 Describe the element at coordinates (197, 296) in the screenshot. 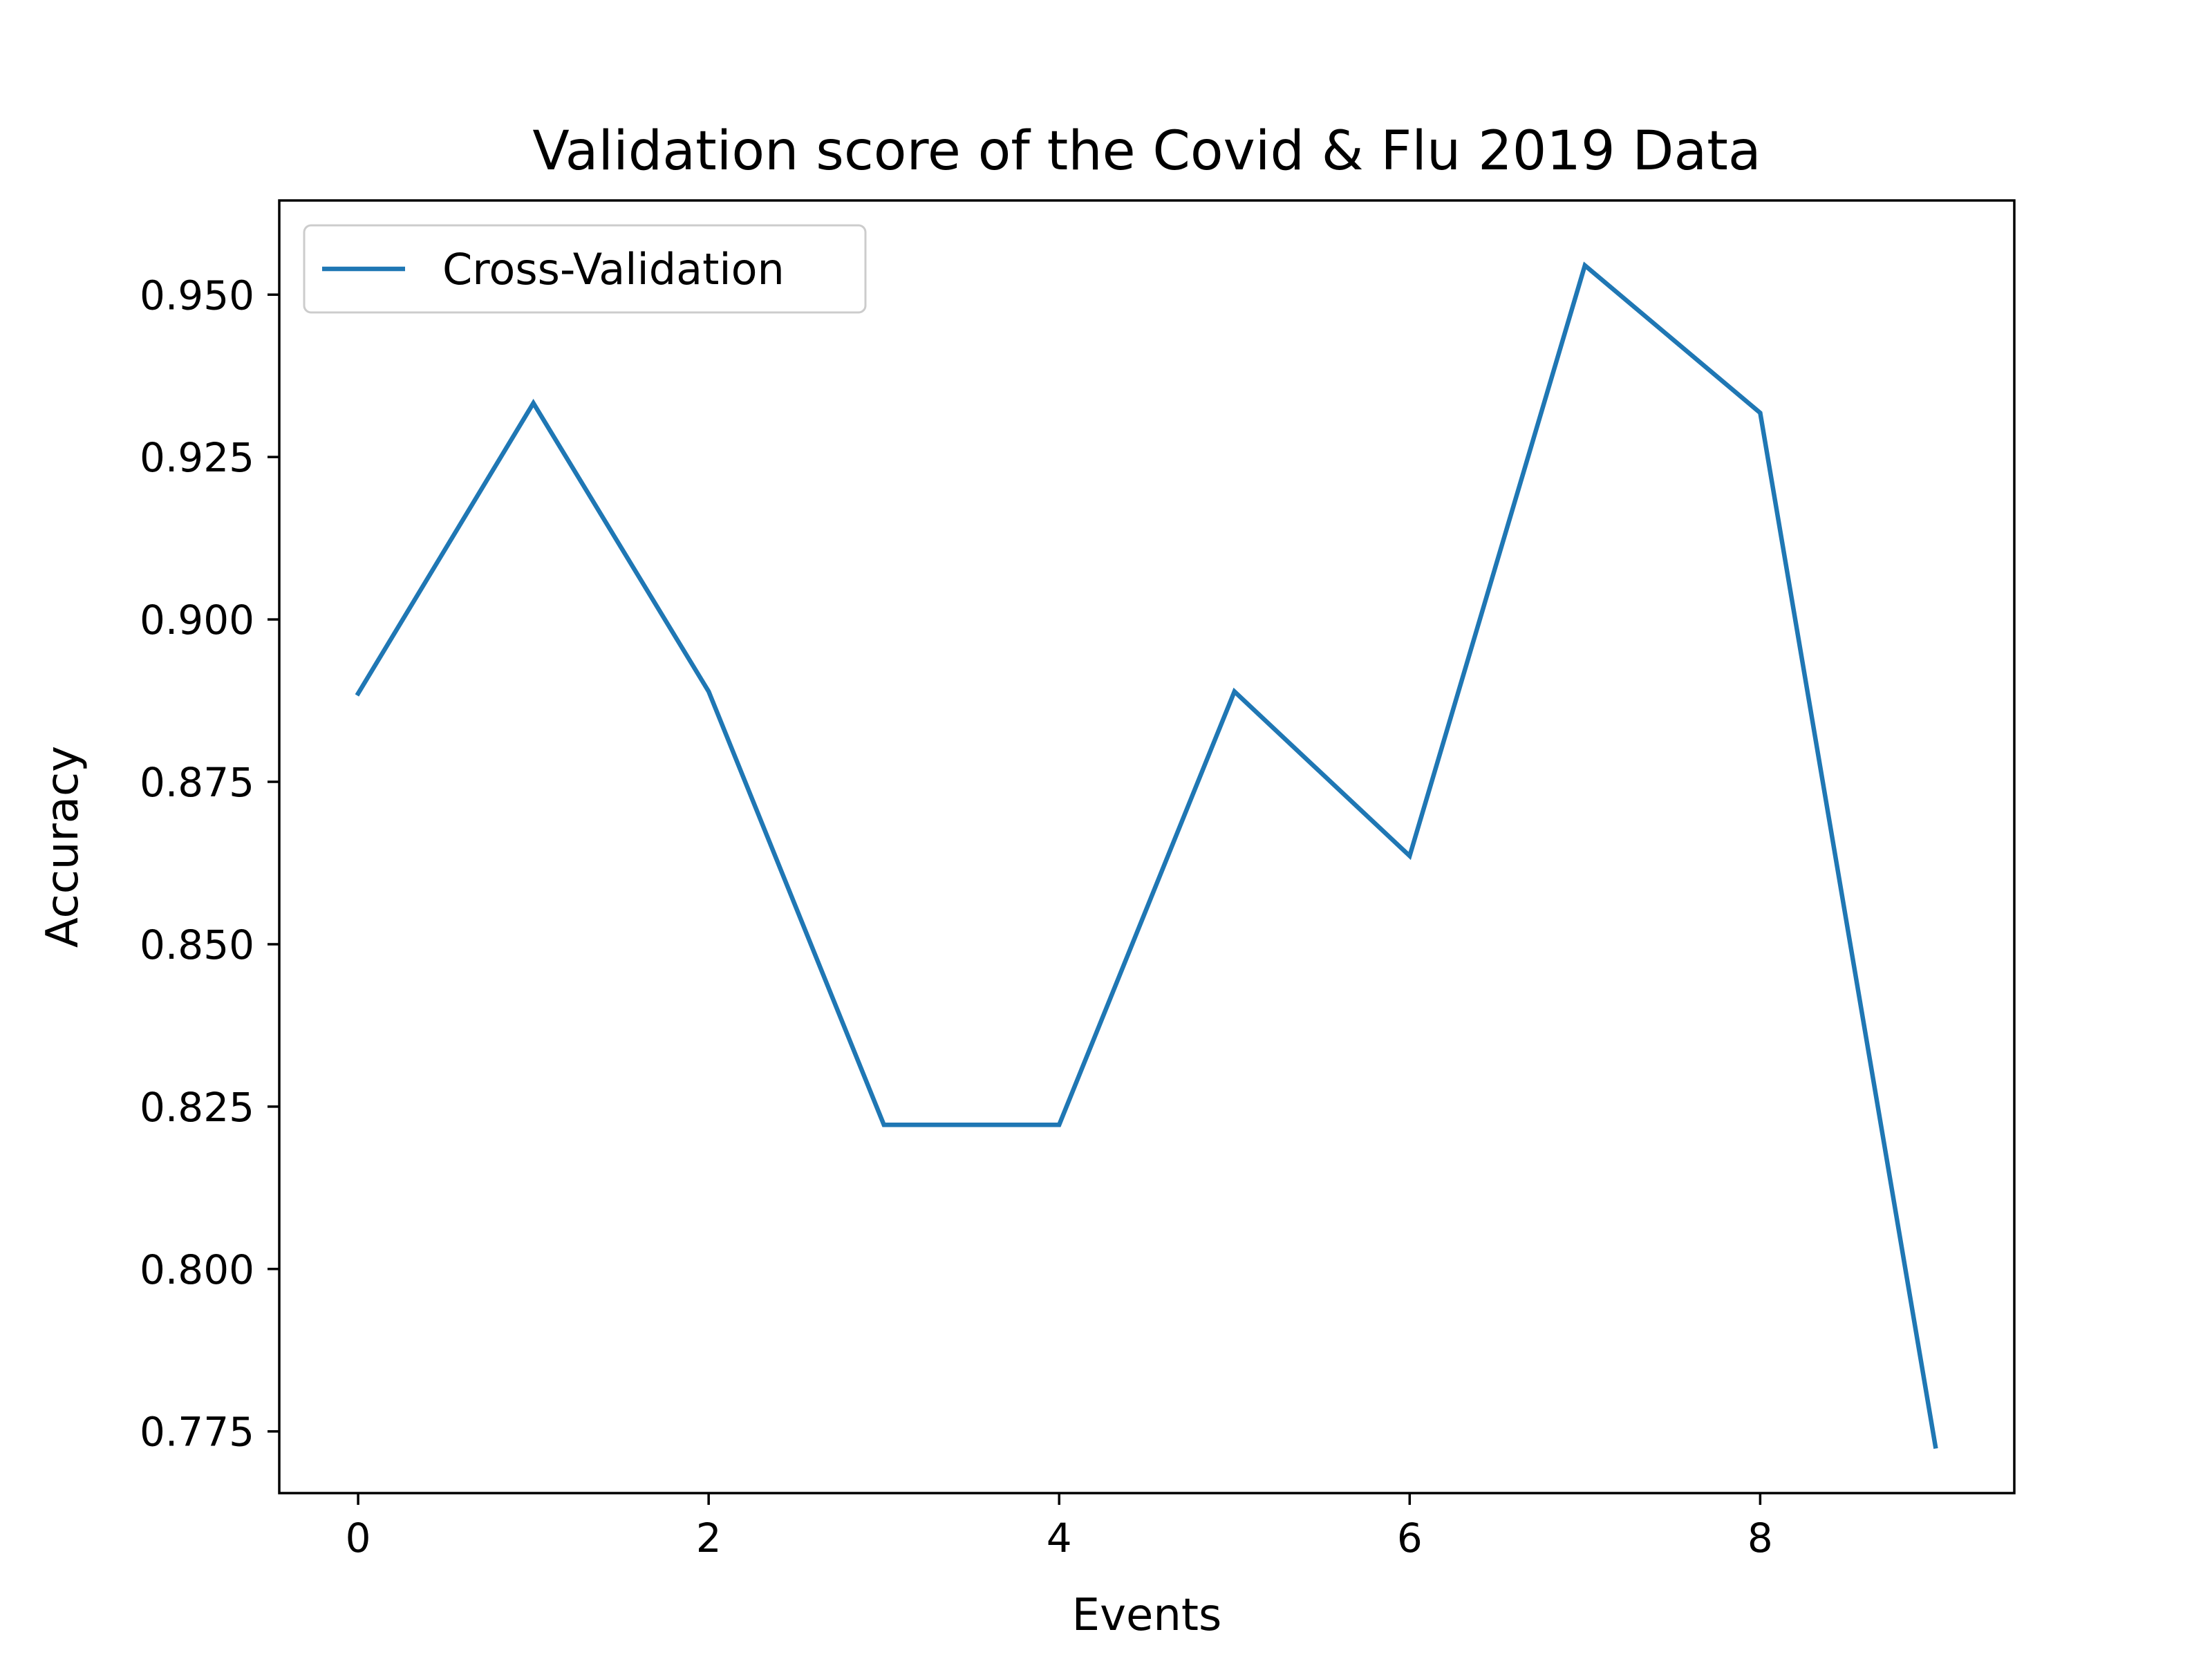

I see `y-tick-label: 0.950` at that location.